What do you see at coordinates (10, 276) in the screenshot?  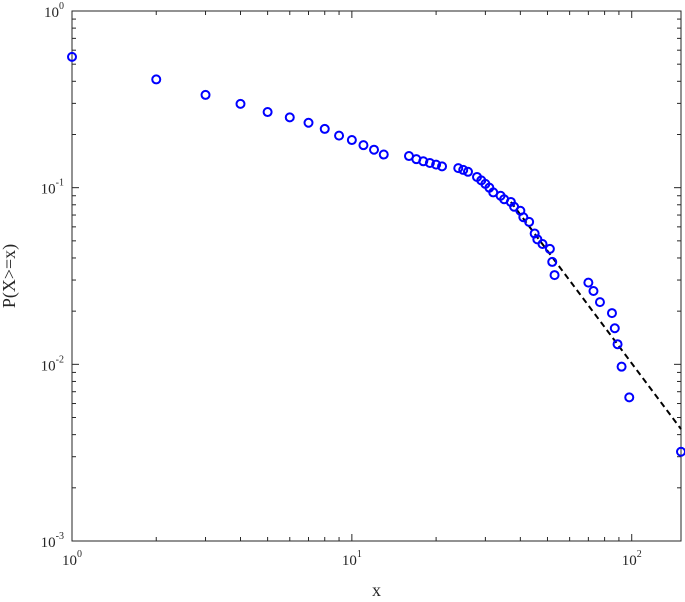 I see `y-axis-label: P(X>=x)` at bounding box center [10, 276].